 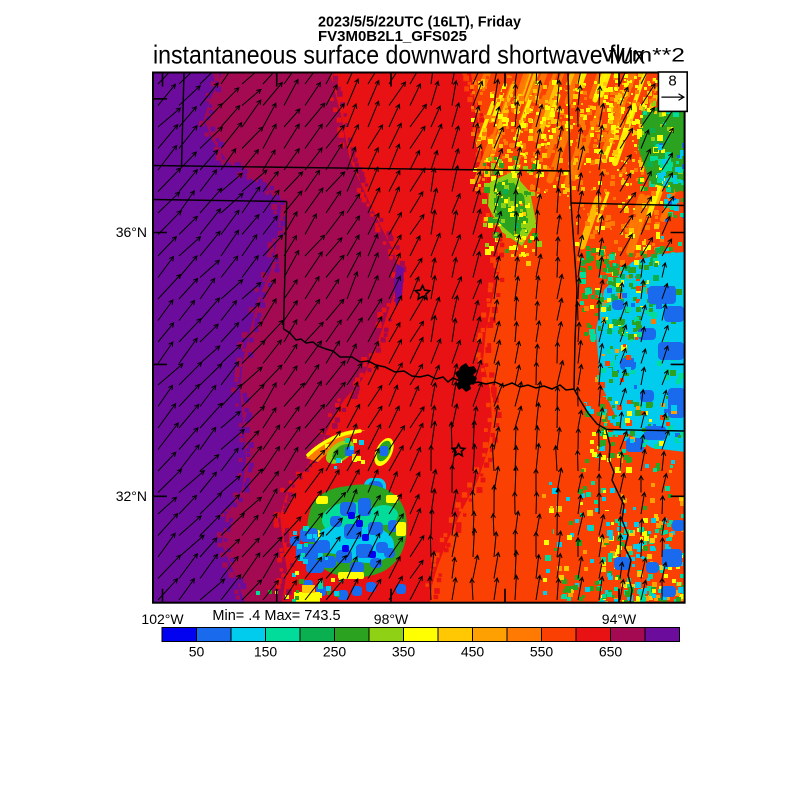 What do you see at coordinates (644, 56) in the screenshot?
I see `svg-text: W/m**2` at bounding box center [644, 56].